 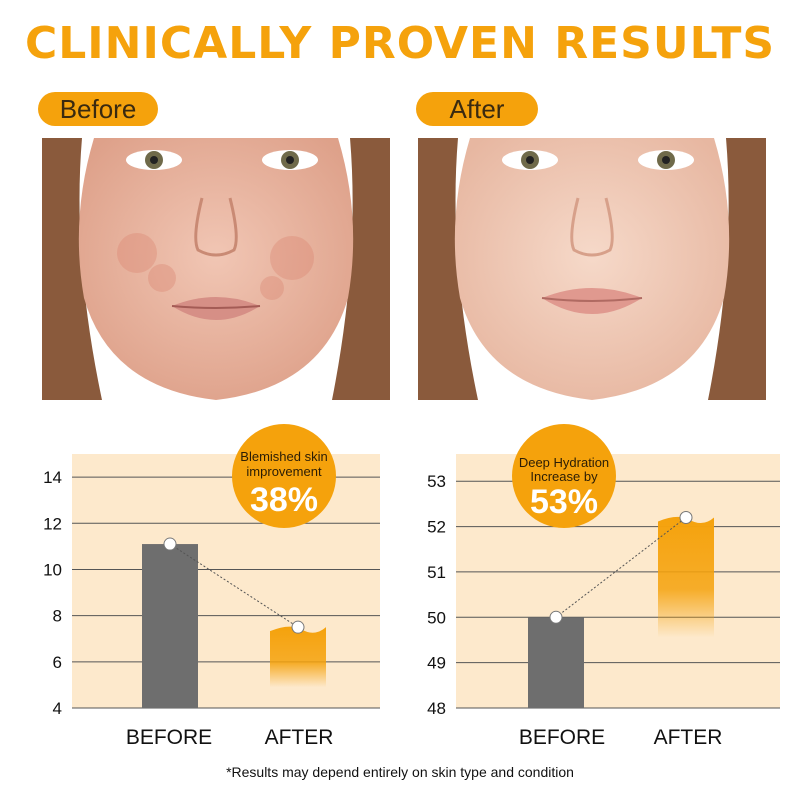 I want to click on badge-label-line1: Deep Hydration, so click(x=564, y=462).